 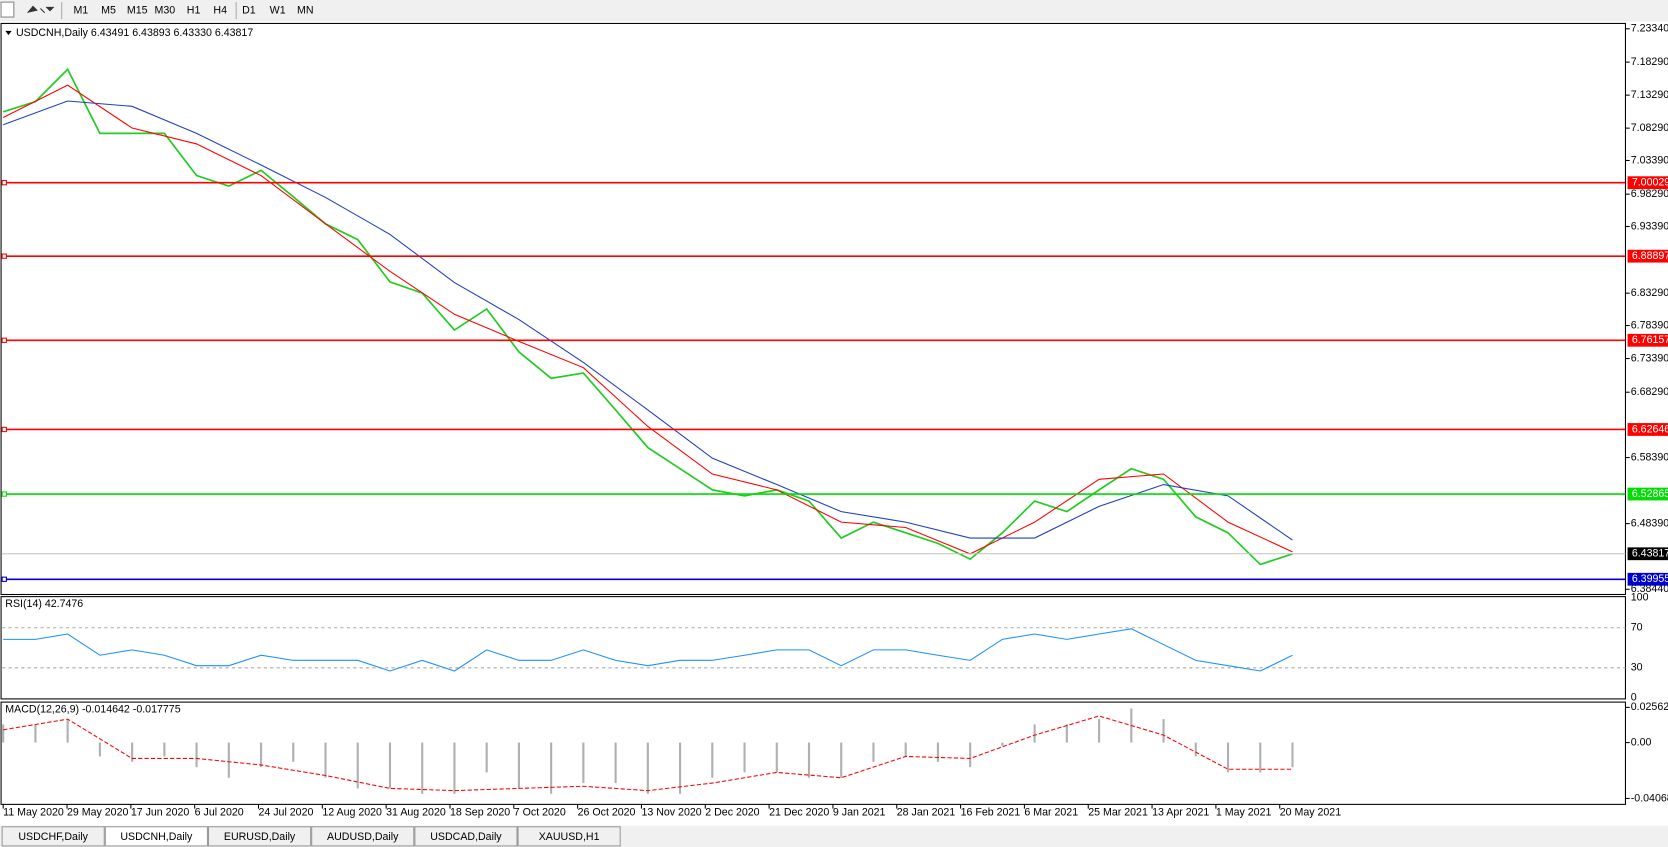 What do you see at coordinates (160, 813) in the screenshot?
I see `x-tick-label: 17 Jun 2020` at bounding box center [160, 813].